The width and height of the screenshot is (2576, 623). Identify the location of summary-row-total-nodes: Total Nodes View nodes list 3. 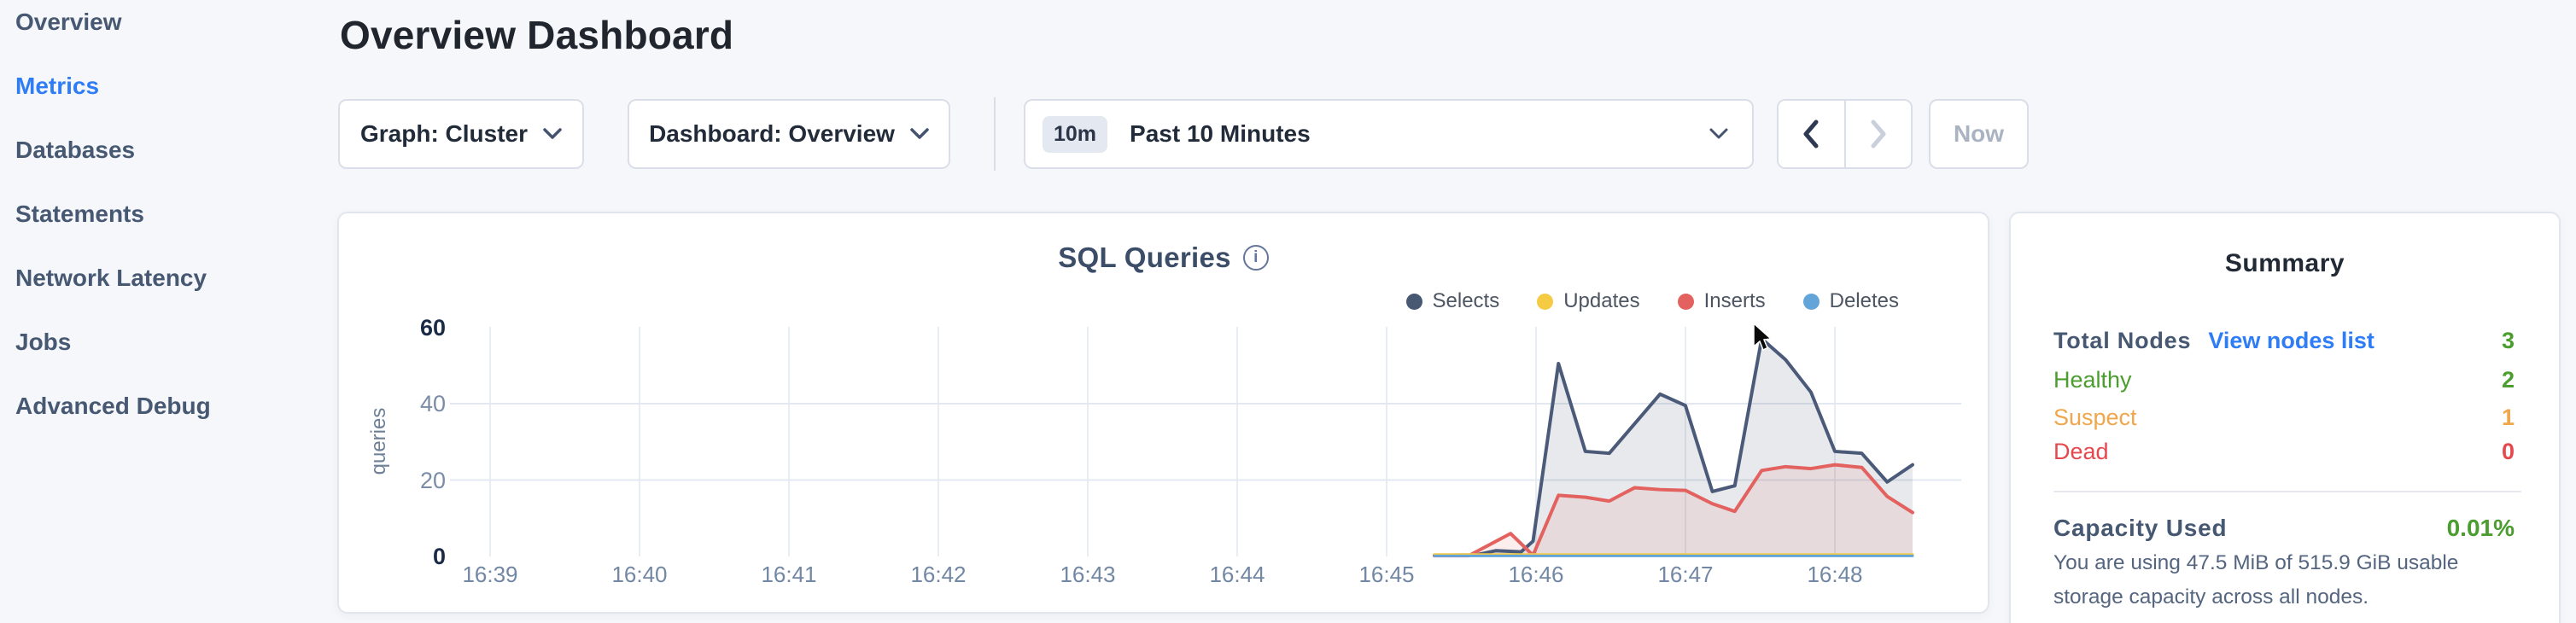
(2284, 340).